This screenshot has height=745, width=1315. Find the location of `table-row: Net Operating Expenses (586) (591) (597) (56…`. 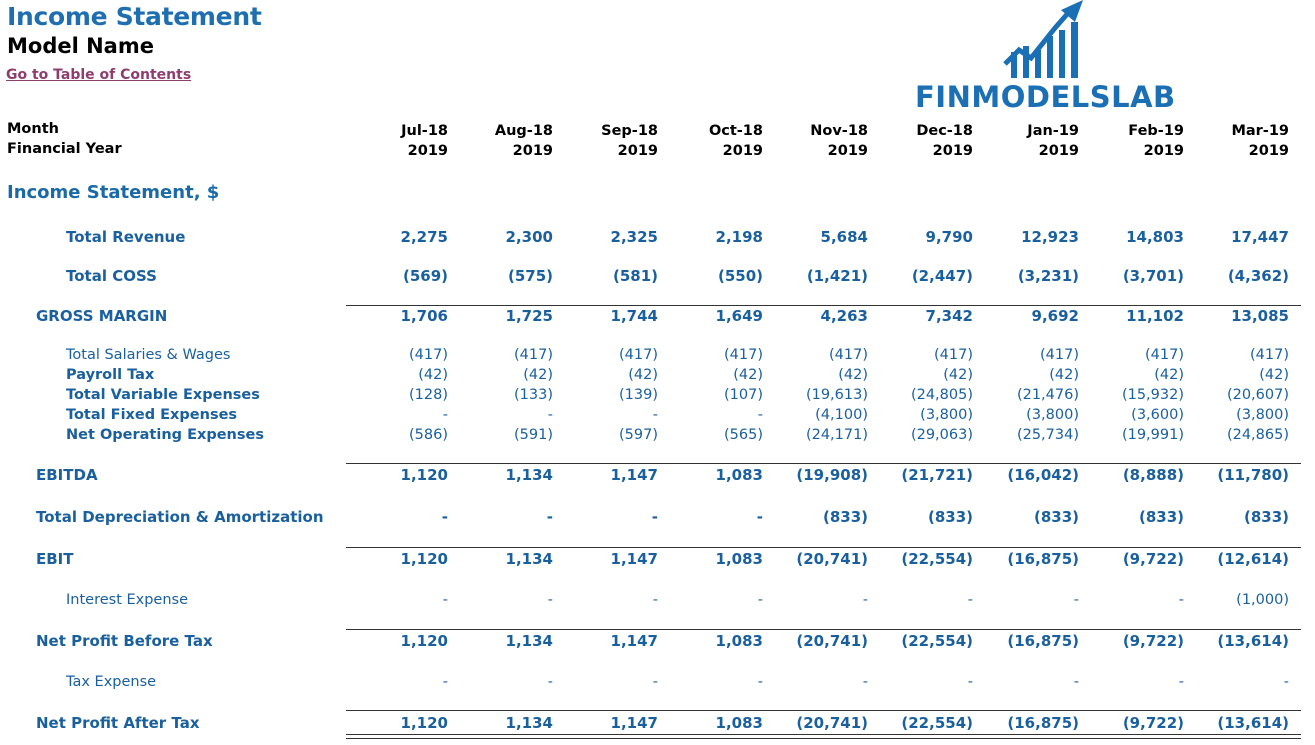

table-row: Net Operating Expenses (586) (591) (597) (56… is located at coordinates (657, 435).